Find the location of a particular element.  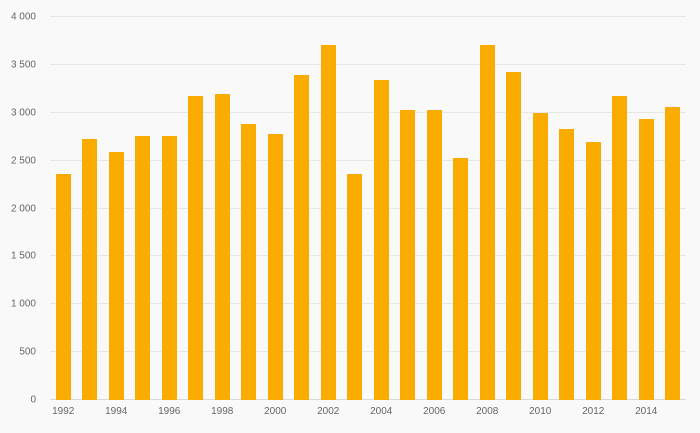

bar-2010 is located at coordinates (540, 256).